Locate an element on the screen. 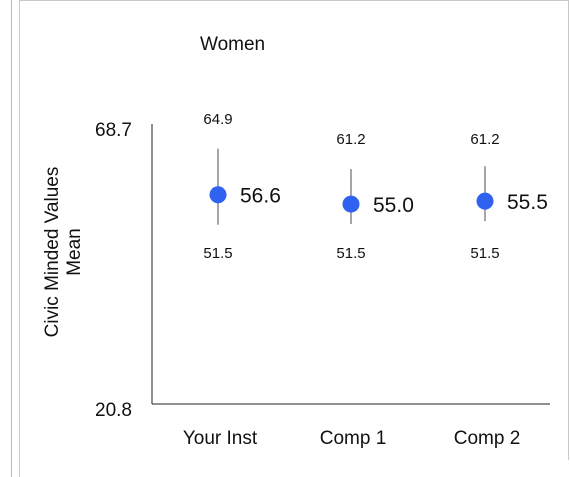 The image size is (571, 477). x-tick-label: Comp 1 is located at coordinates (353, 438).